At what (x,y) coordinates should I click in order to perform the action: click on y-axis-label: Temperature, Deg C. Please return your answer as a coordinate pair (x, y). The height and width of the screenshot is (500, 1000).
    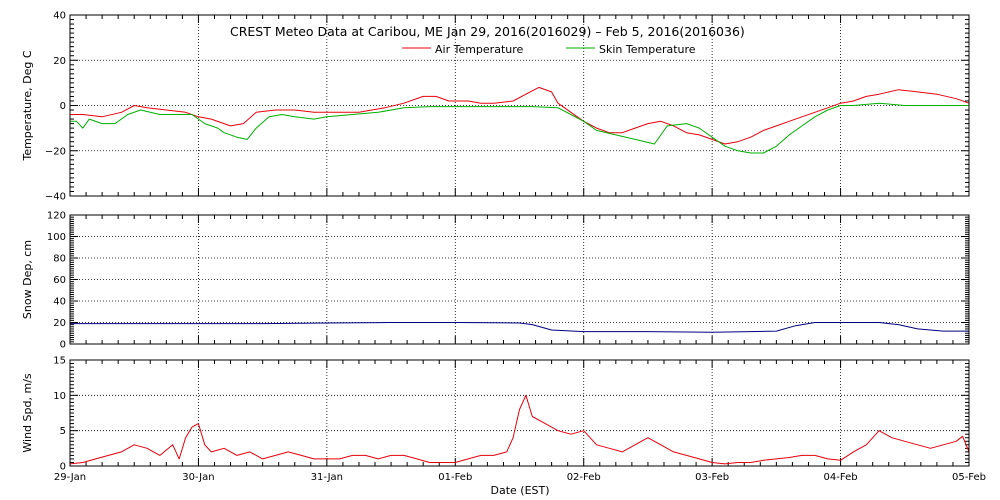
    Looking at the image, I should click on (27, 105).